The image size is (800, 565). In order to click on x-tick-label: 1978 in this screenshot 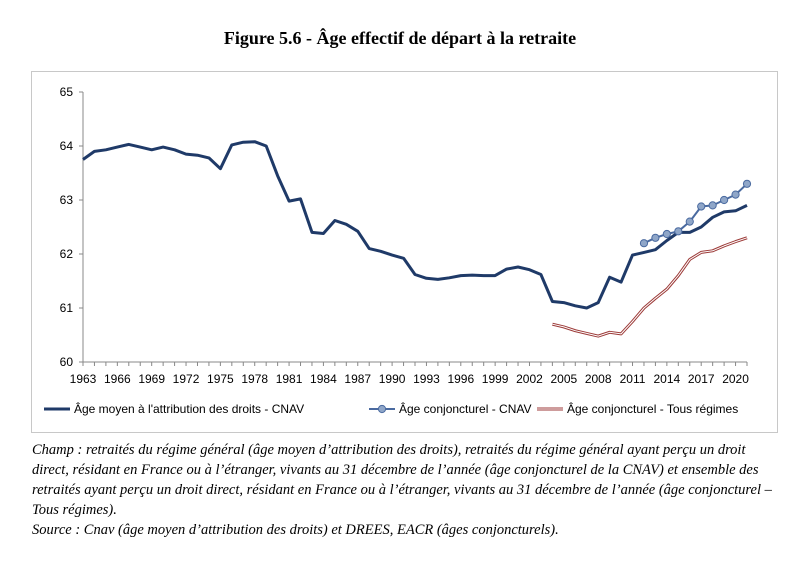, I will do `click(254, 379)`.